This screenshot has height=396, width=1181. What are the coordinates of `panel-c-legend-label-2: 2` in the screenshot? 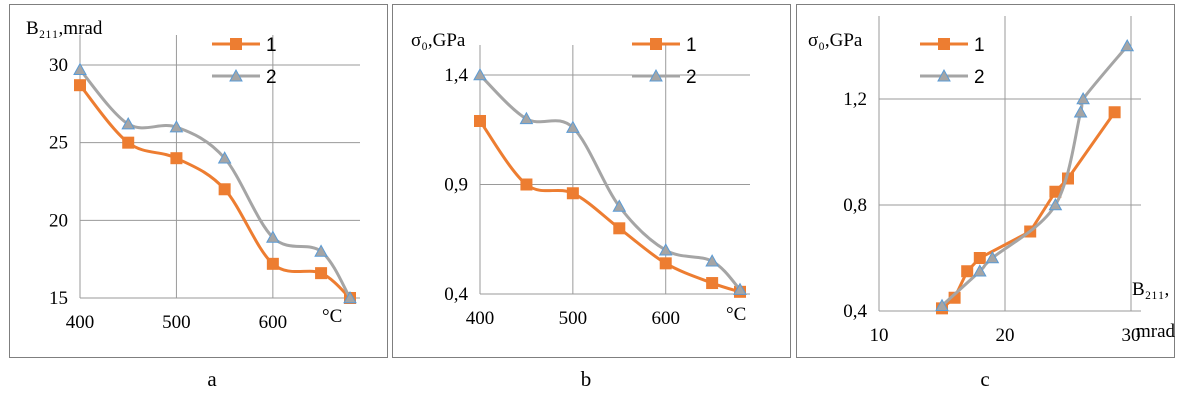 It's located at (979, 77).